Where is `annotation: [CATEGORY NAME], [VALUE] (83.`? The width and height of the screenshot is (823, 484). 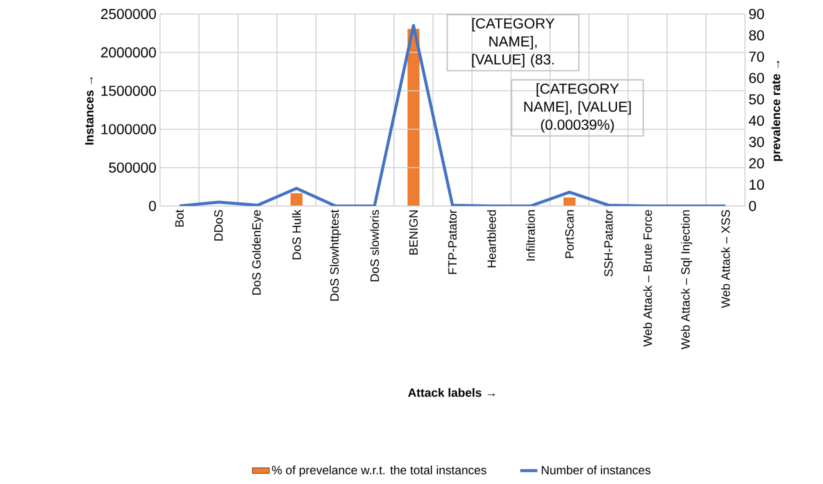 annotation: [CATEGORY NAME], [VALUE] (83. is located at coordinates (513, 43).